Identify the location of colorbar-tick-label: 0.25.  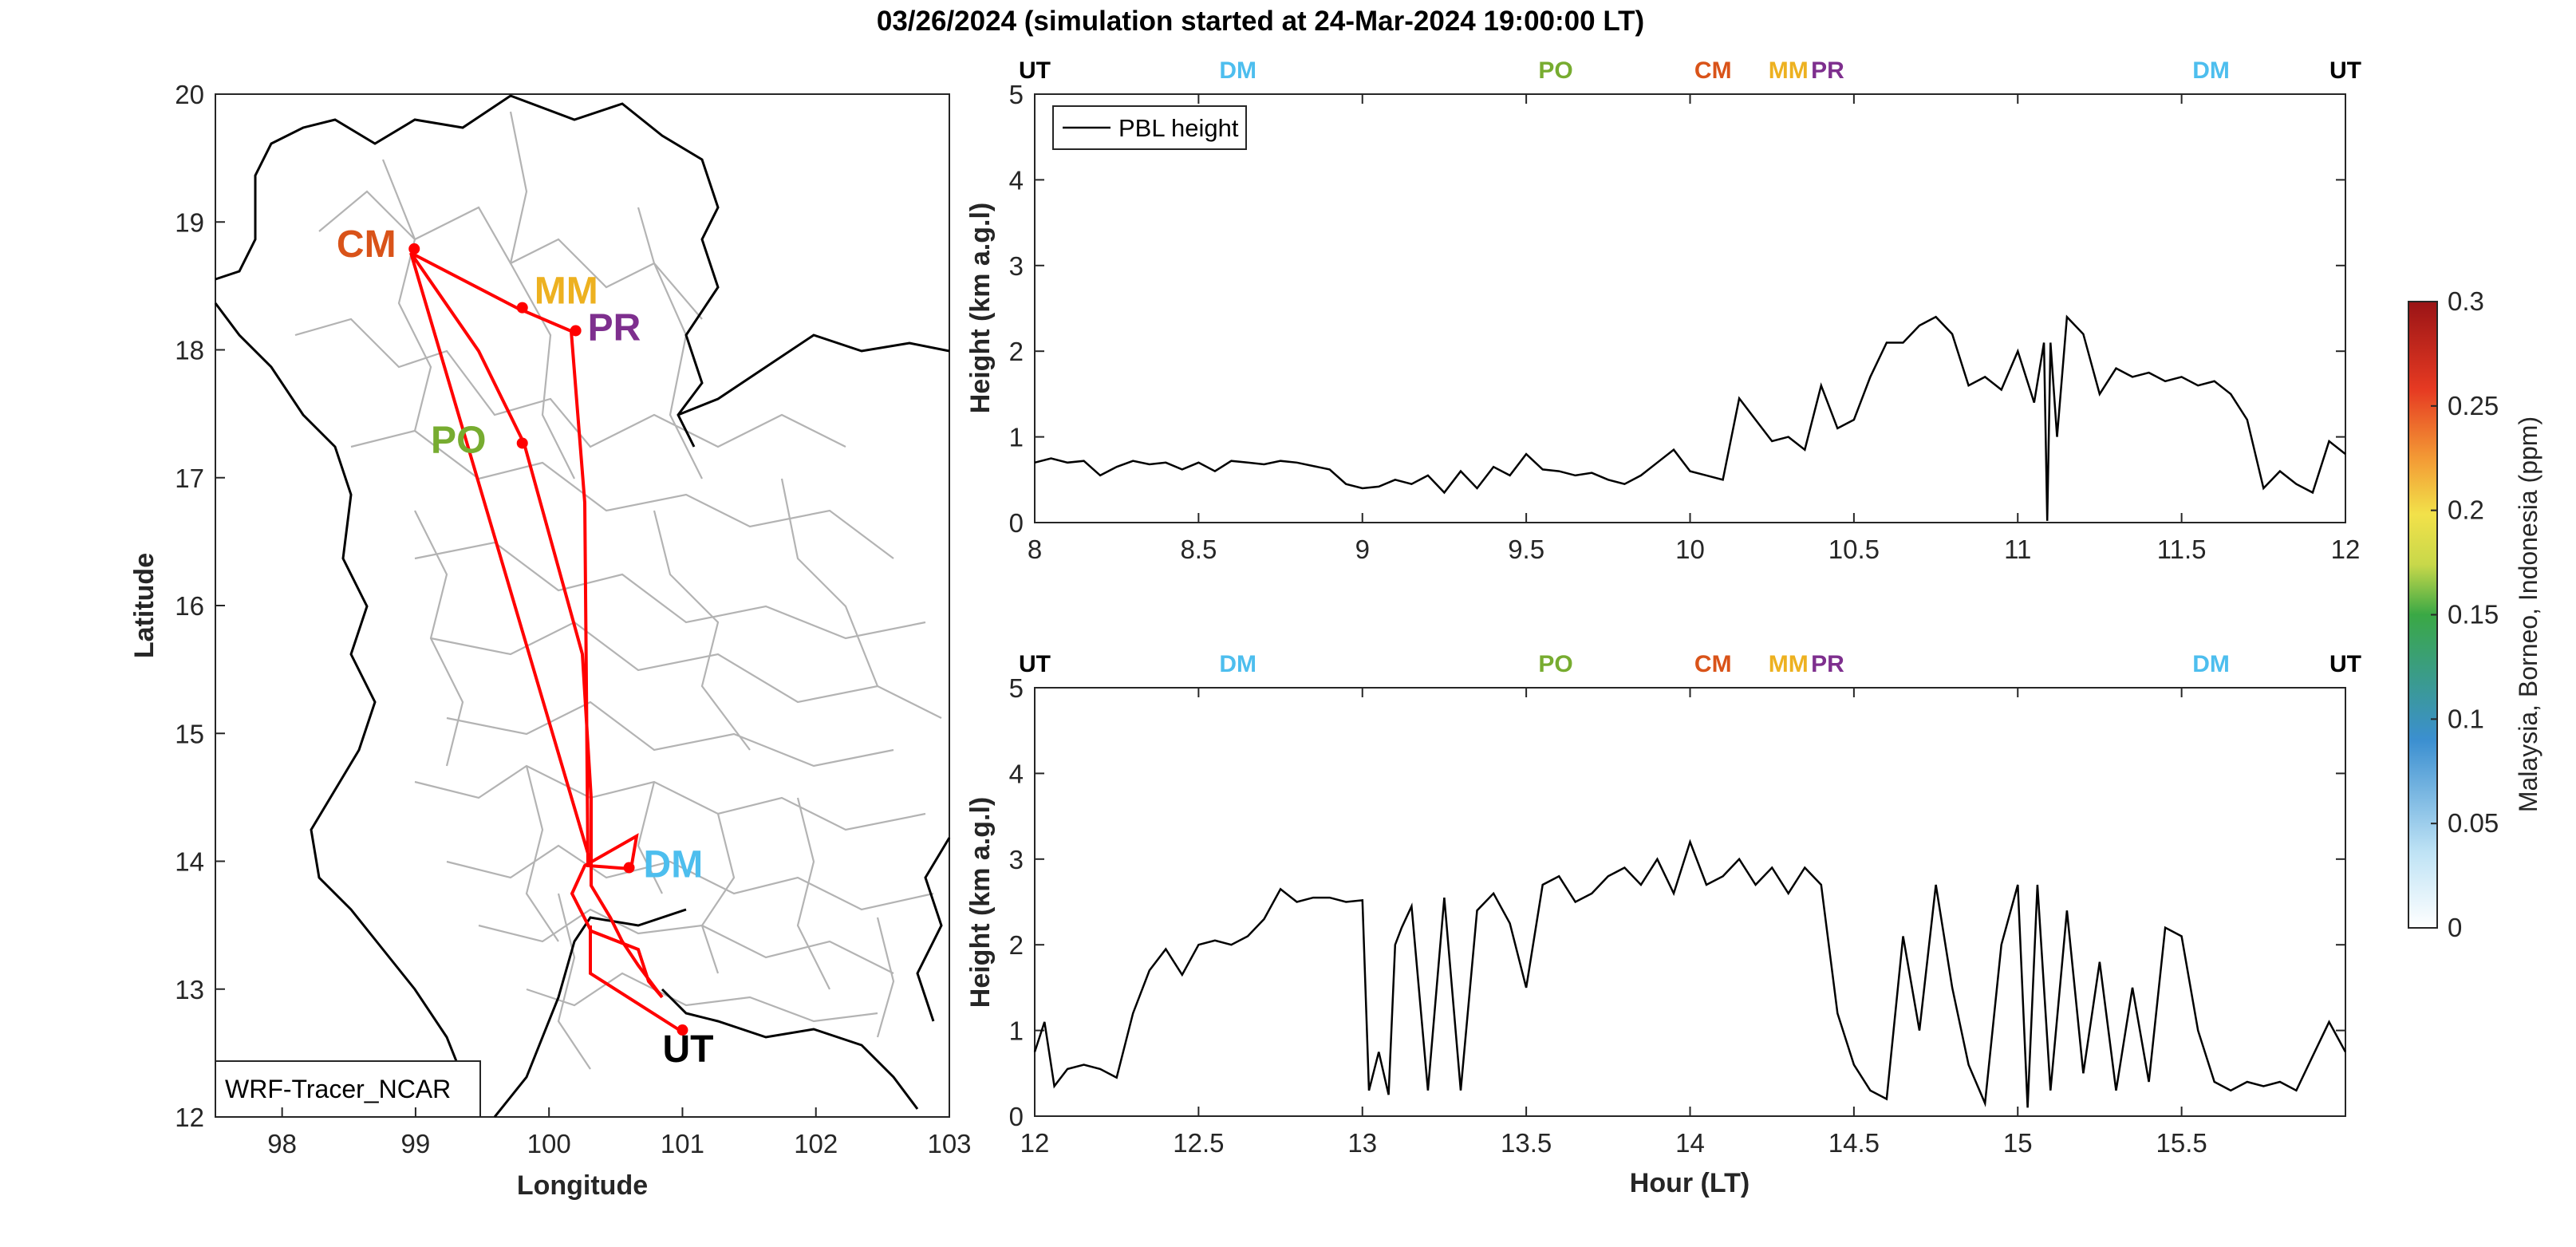
(2474, 406).